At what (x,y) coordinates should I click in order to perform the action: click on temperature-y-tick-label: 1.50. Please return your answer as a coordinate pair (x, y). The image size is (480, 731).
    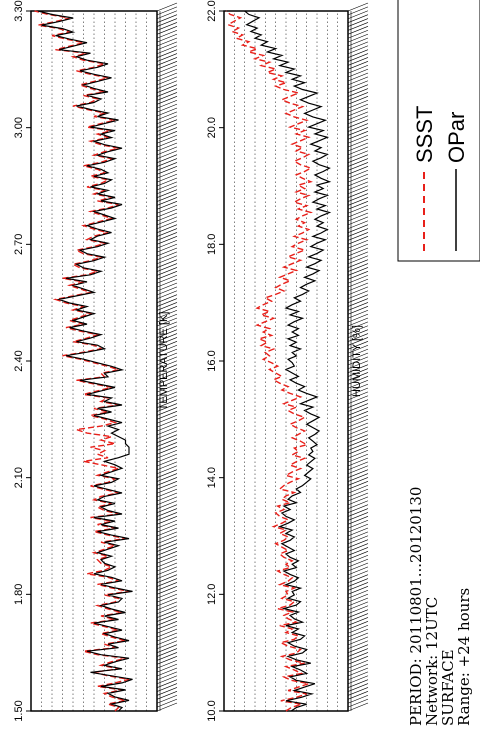
    Looking at the image, I should click on (19, 710).